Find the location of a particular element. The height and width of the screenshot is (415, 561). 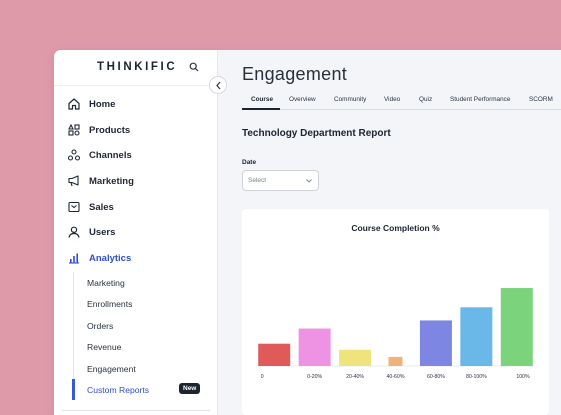

subnav-item-orders: Orders is located at coordinates (146, 325).